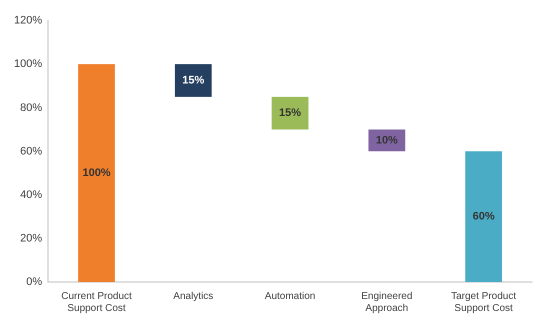  What do you see at coordinates (34, 282) in the screenshot?
I see `y-tick-label: 0%` at bounding box center [34, 282].